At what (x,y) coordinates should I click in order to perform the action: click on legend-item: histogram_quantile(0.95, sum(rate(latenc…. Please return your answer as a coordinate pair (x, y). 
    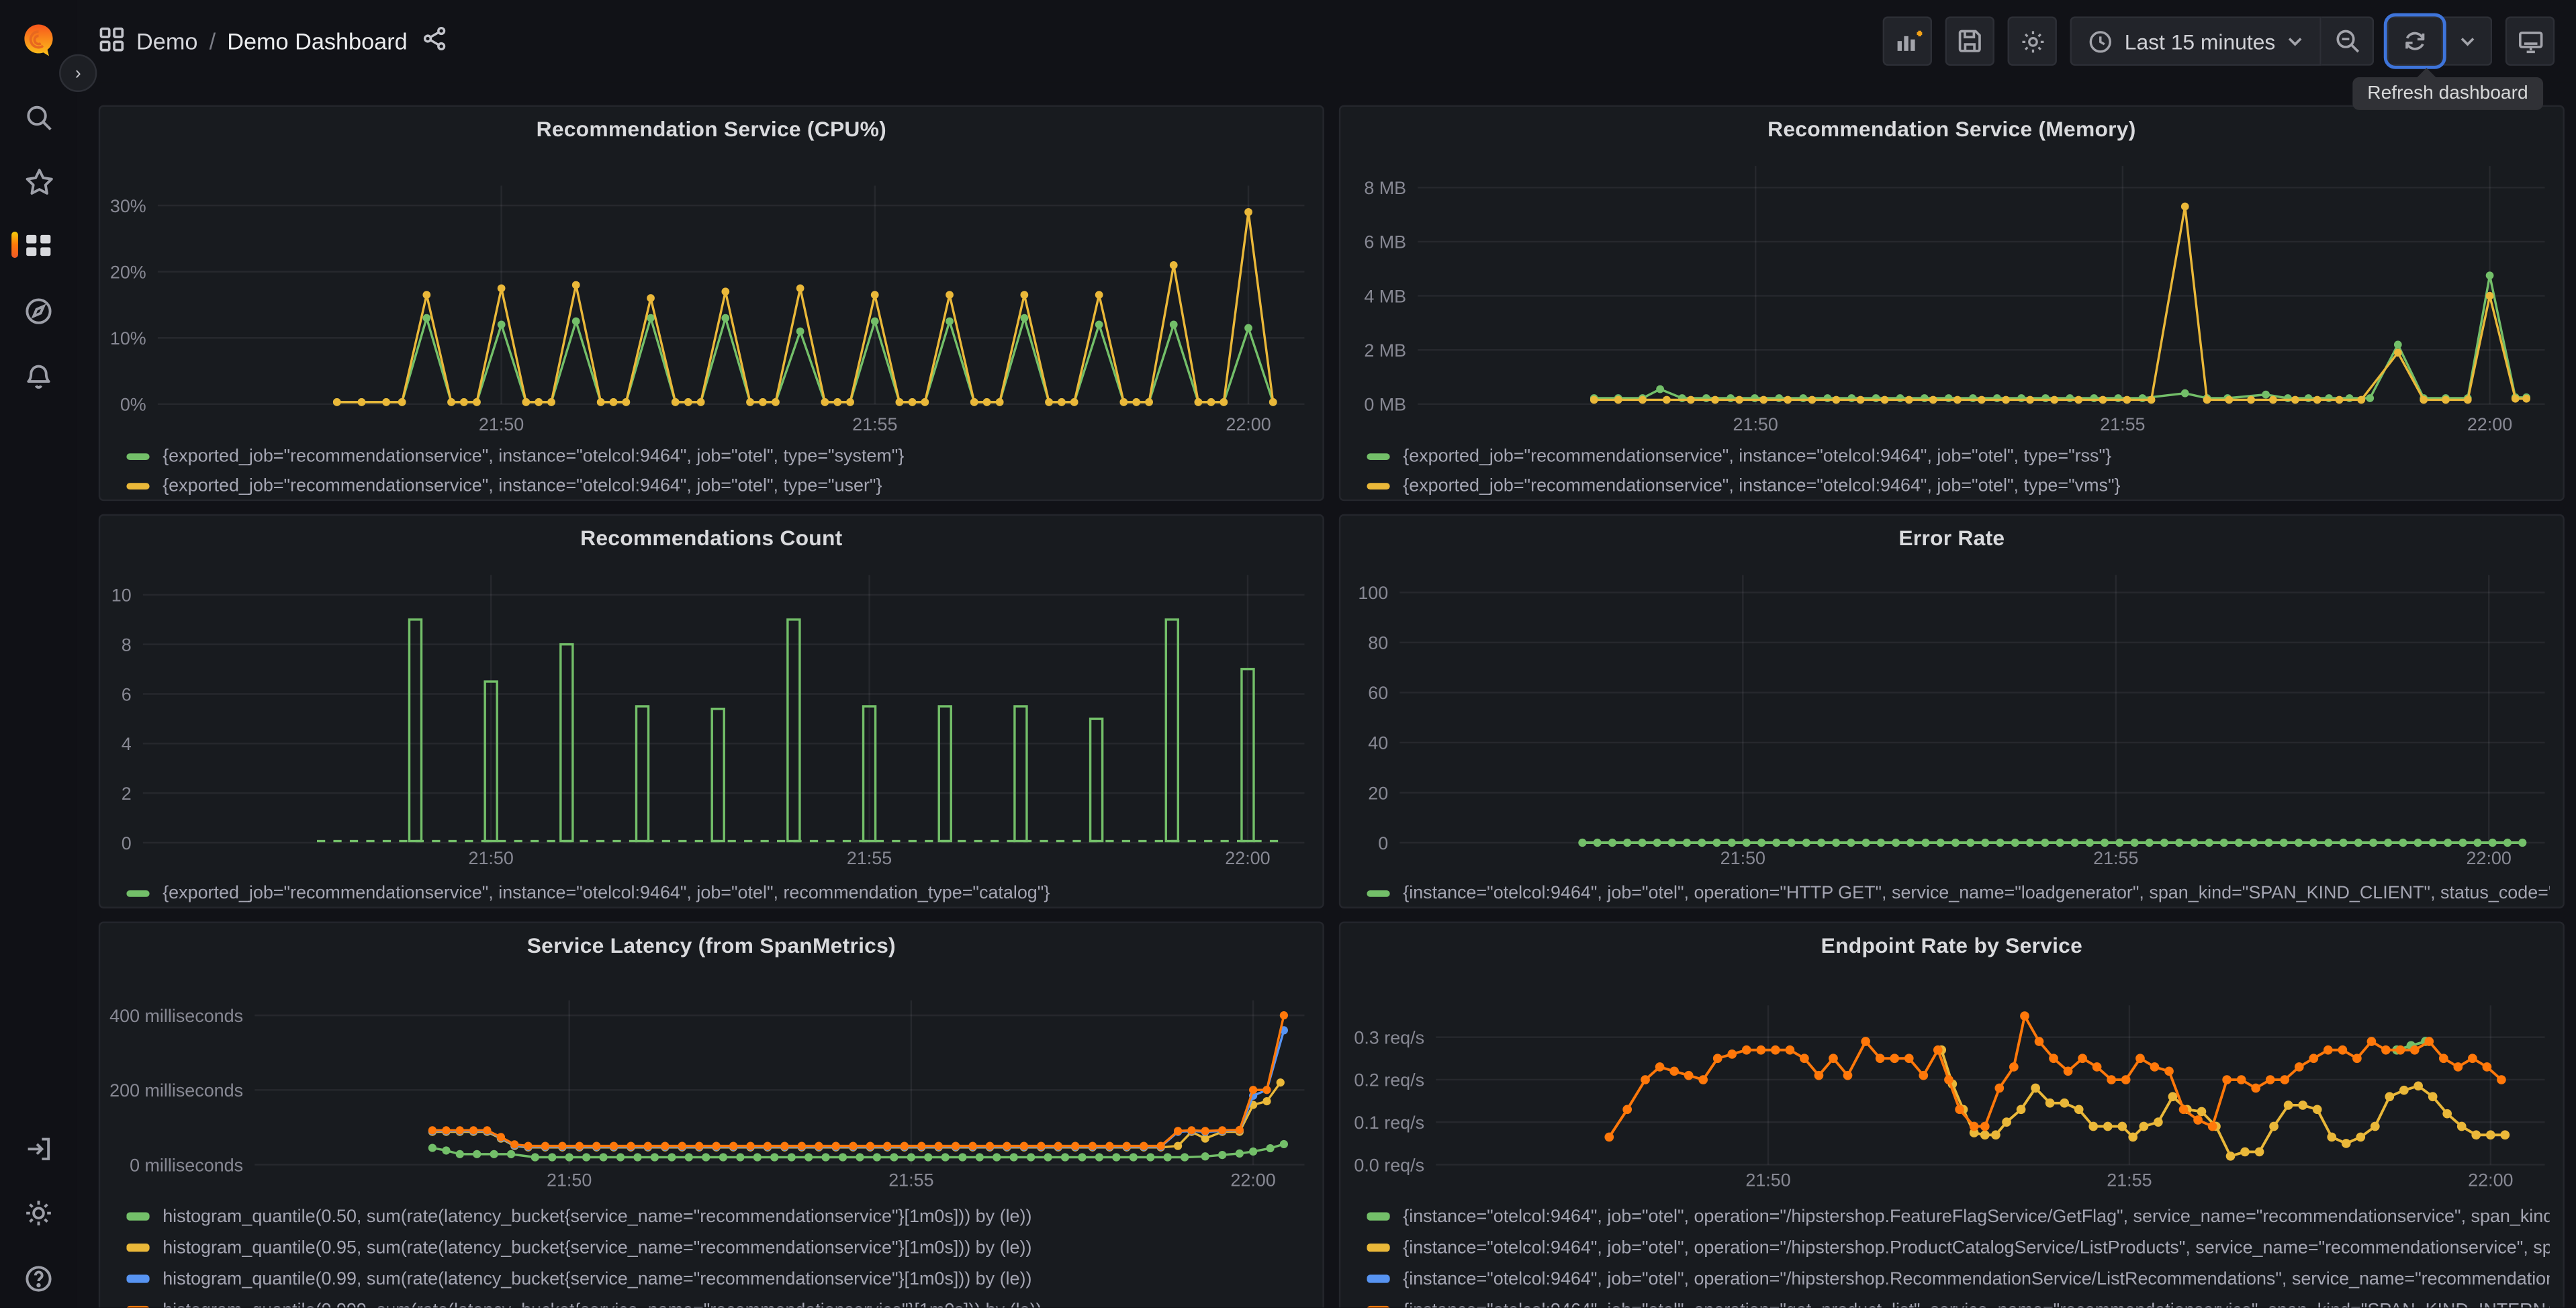
    Looking at the image, I should click on (717, 1248).